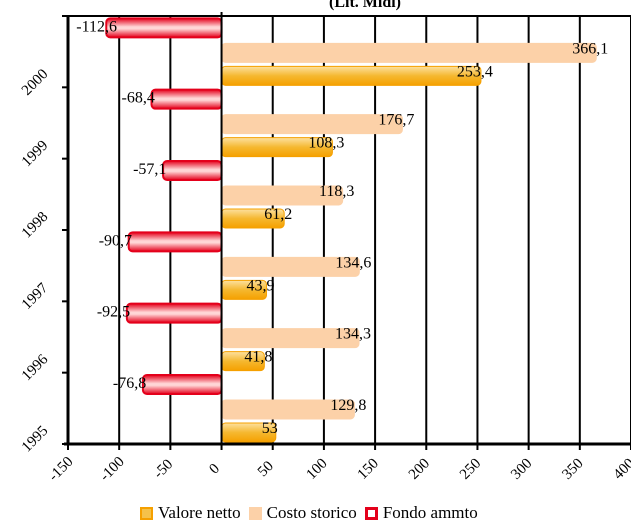 The height and width of the screenshot is (524, 631). I want to click on legend-item-costo-storico: Costo storico, so click(302, 513).